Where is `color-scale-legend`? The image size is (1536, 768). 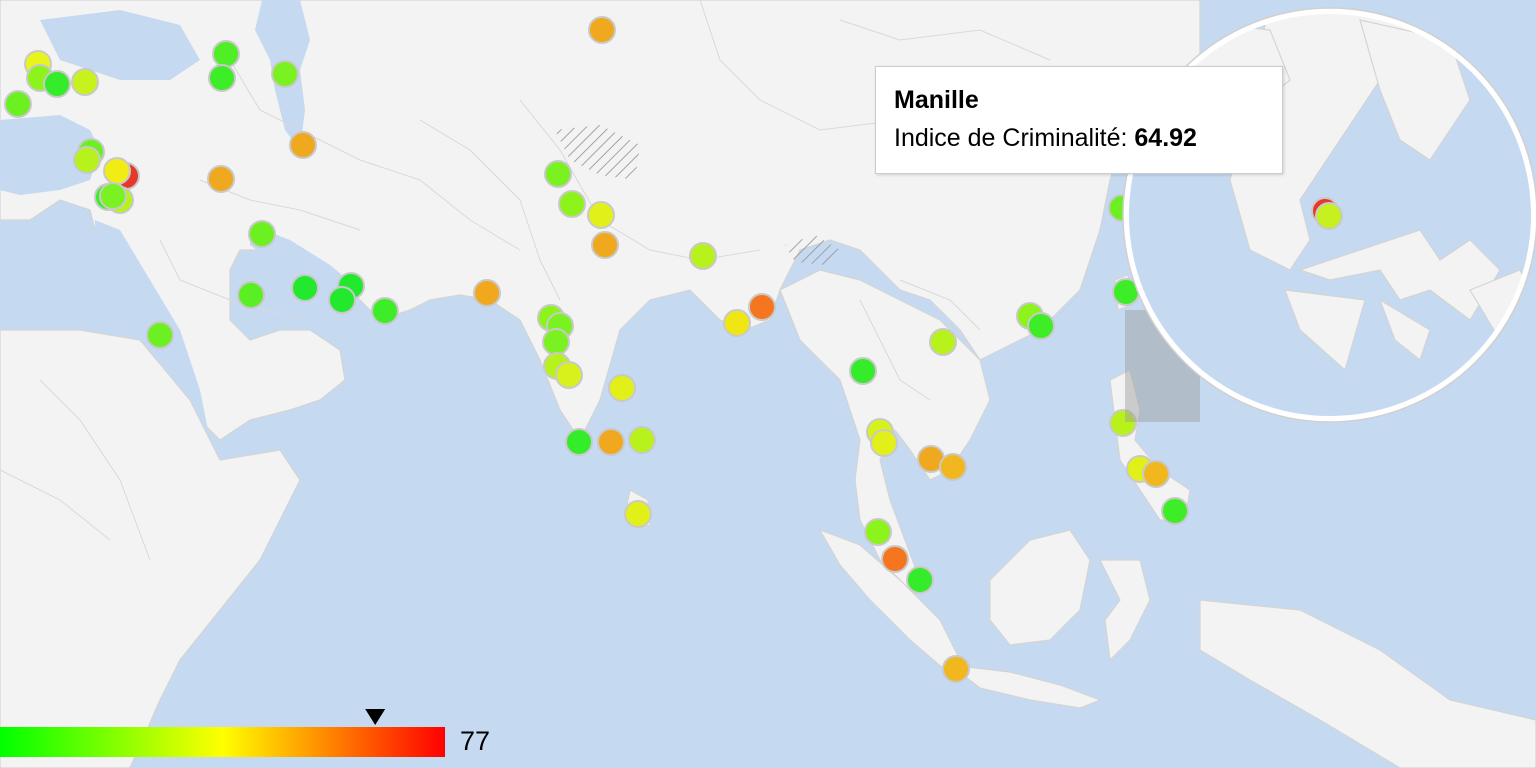 color-scale-legend is located at coordinates (222, 733).